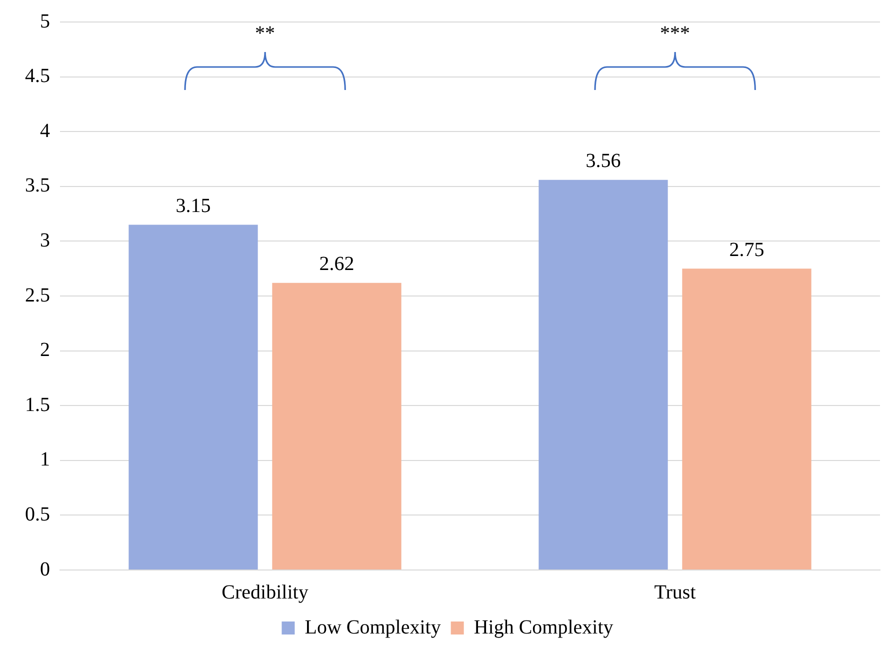 The height and width of the screenshot is (658, 886). What do you see at coordinates (675, 33) in the screenshot?
I see `annotation: ***` at bounding box center [675, 33].